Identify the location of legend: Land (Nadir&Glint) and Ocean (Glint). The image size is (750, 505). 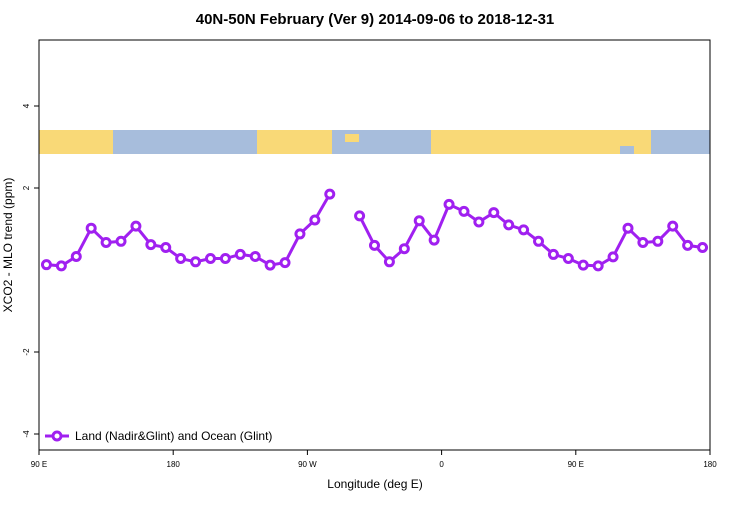
(158, 436).